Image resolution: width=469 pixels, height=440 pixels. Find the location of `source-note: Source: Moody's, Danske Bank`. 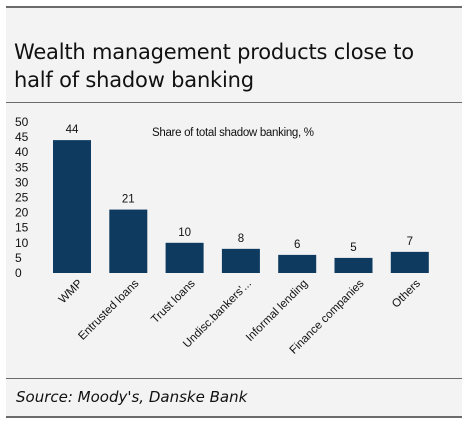

source-note: Source: Moody's, Danske Bank is located at coordinates (132, 397).